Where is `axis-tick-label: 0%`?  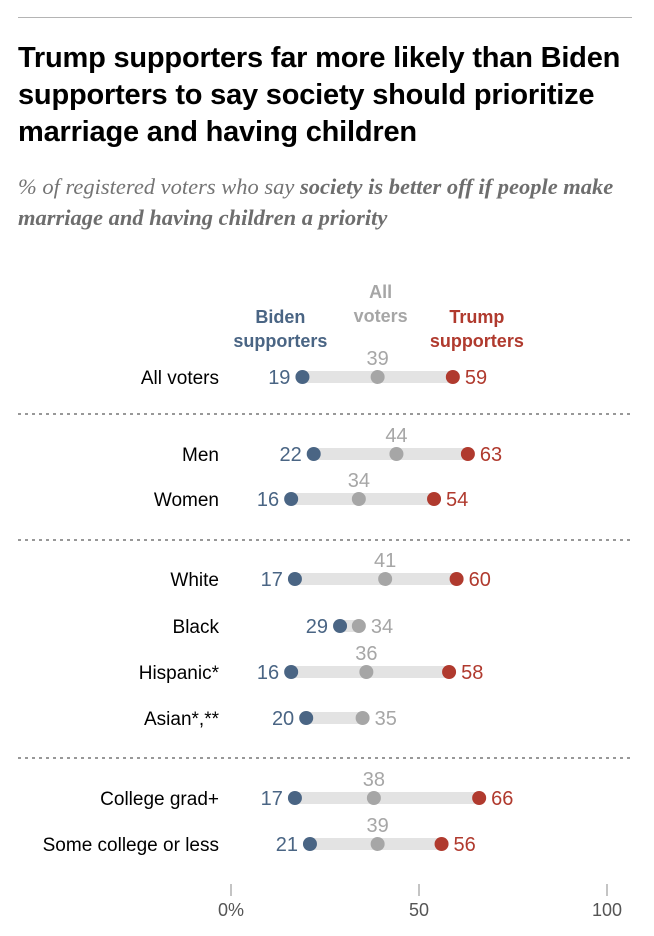
axis-tick-label: 0% is located at coordinates (231, 910).